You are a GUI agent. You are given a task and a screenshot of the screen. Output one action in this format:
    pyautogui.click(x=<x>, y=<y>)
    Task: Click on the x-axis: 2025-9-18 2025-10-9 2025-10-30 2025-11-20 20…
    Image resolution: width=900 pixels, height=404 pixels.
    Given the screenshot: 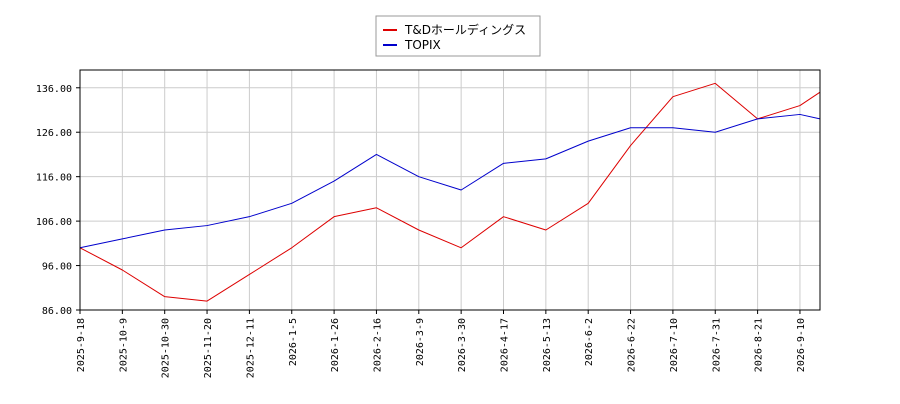 What is the action you would take?
    pyautogui.click(x=441, y=344)
    